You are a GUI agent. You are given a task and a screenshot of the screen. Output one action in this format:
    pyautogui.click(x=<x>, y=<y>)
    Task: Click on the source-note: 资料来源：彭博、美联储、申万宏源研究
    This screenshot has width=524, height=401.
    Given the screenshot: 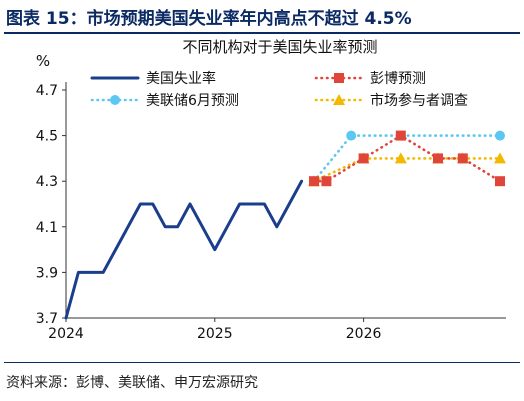 What is the action you would take?
    pyautogui.click(x=132, y=383)
    